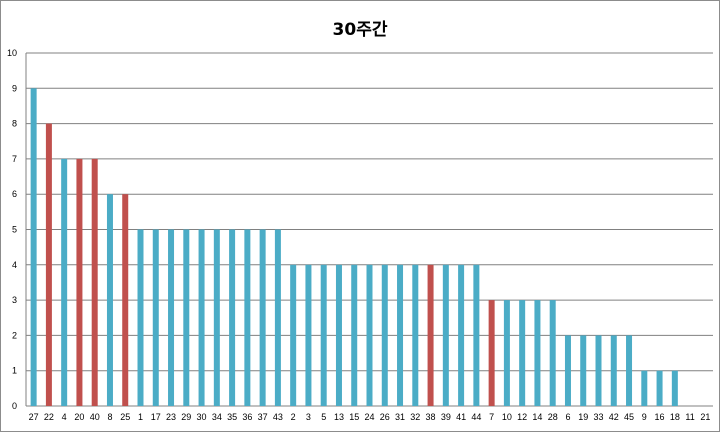 Image resolution: width=720 pixels, height=432 pixels. Describe the element at coordinates (689, 417) in the screenshot. I see `x-tick-label: 11` at that location.